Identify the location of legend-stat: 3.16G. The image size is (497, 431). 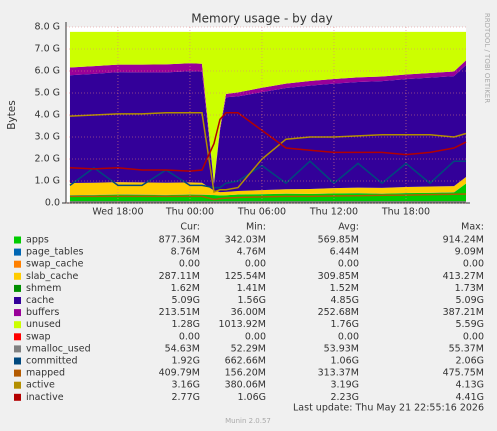
(185, 385).